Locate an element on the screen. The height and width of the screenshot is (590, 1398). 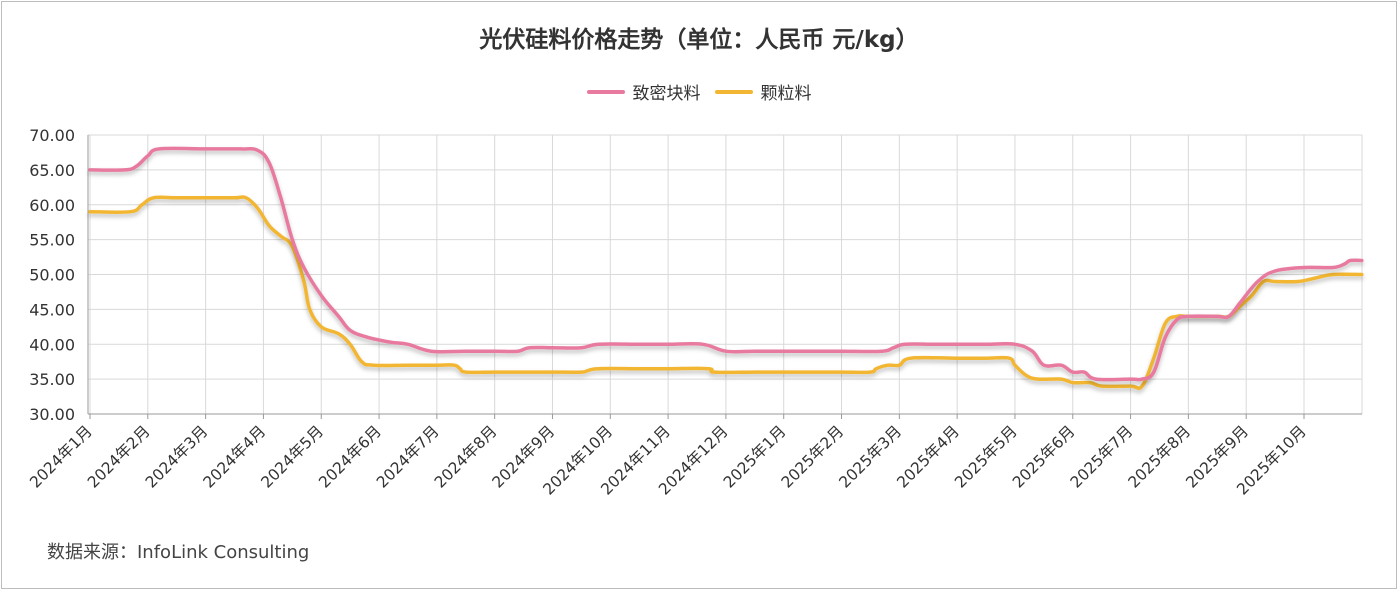
legend-item-series-1: 致密块料 is located at coordinates (643, 91).